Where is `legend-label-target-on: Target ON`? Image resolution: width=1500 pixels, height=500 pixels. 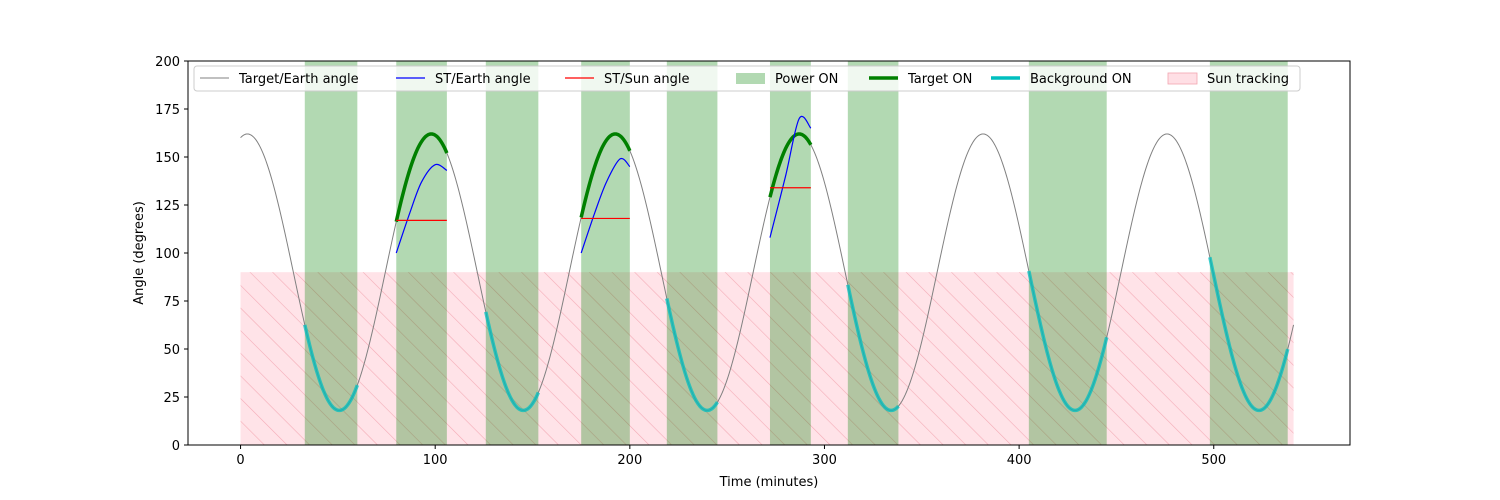
legend-label-target-on: Target ON is located at coordinates (939, 79).